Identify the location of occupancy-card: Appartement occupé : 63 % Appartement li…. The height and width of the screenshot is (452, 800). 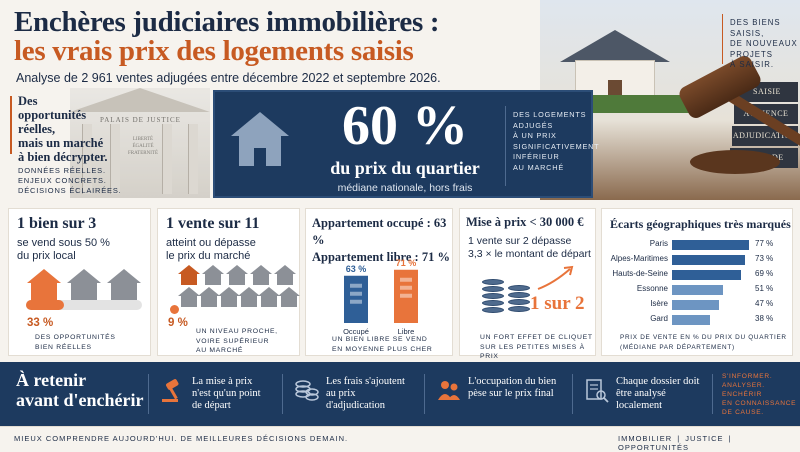
(379, 282).